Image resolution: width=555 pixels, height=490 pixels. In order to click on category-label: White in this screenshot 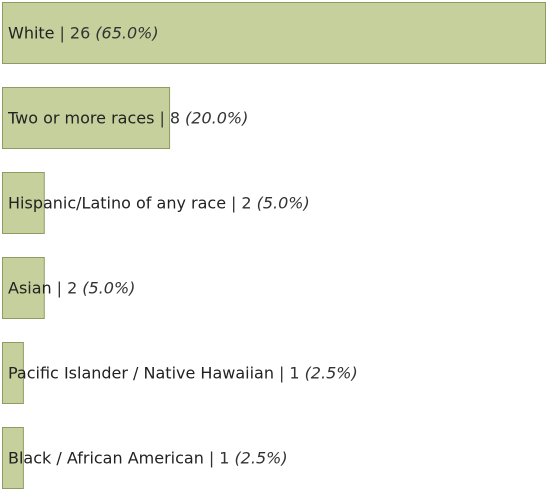, I will do `click(31, 32)`.